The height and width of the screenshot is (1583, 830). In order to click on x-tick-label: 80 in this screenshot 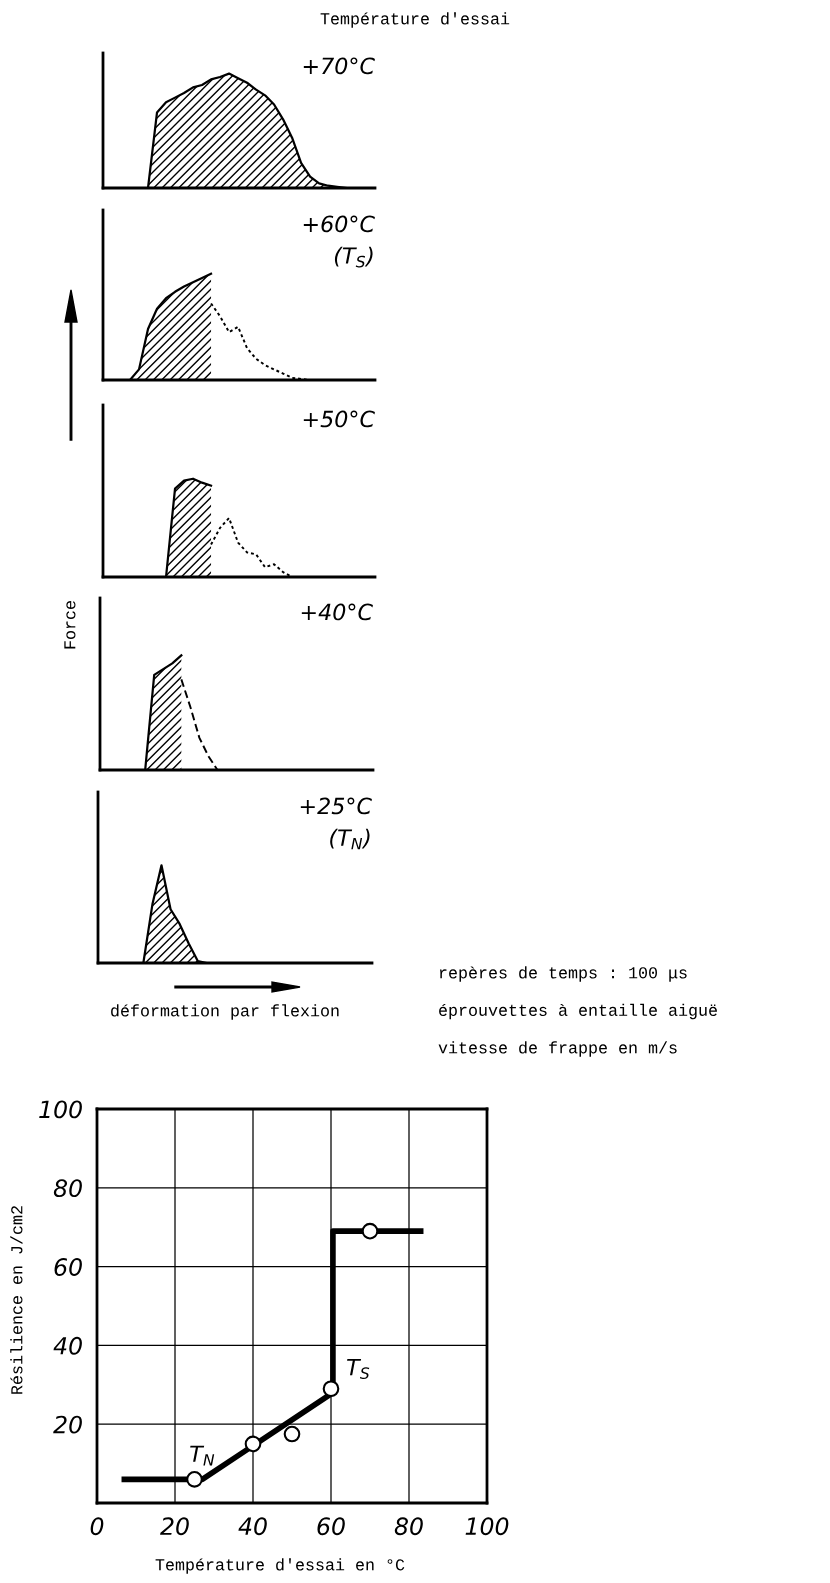, I will do `click(408, 1526)`.